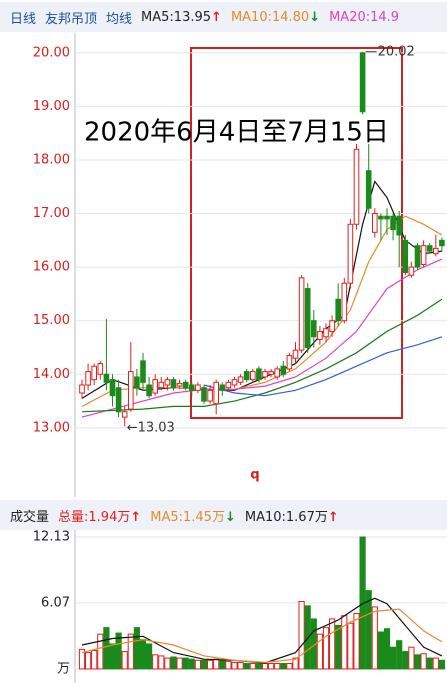  I want to click on header-text: MA5:1.45万, so click(187, 517).